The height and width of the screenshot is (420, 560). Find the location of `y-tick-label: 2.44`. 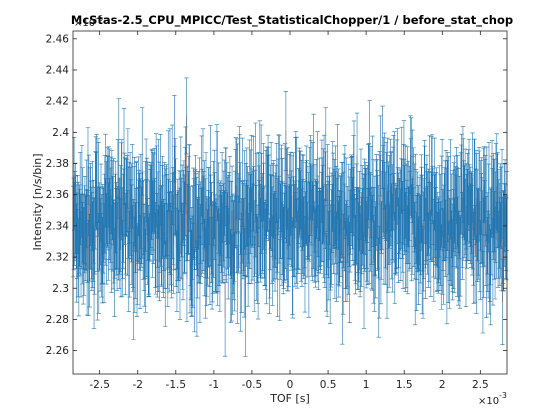

y-tick-label: 2.44 is located at coordinates (58, 70).